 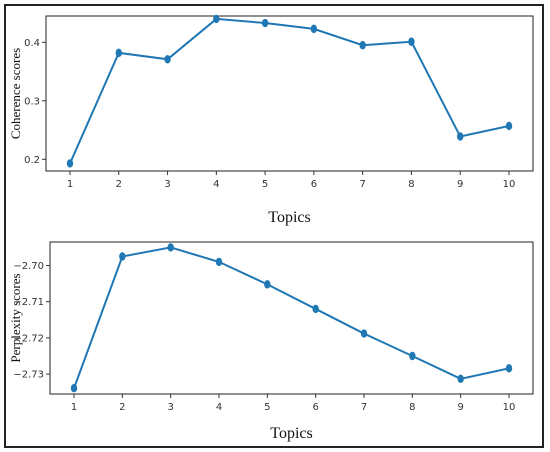 What do you see at coordinates (32, 160) in the screenshot?
I see `chart-1-y-tick-label: 0.2` at bounding box center [32, 160].